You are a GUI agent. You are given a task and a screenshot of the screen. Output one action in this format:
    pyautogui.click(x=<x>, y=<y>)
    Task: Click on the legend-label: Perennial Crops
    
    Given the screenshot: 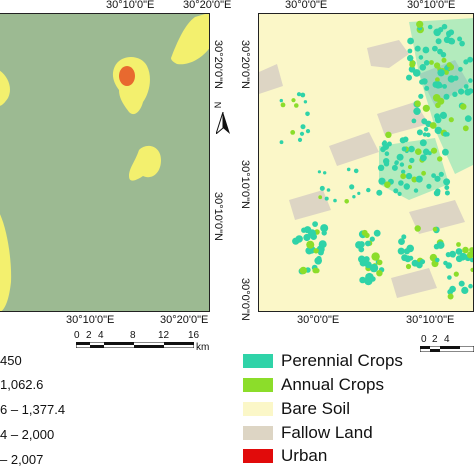 What is the action you would take?
    pyautogui.click(x=342, y=360)
    